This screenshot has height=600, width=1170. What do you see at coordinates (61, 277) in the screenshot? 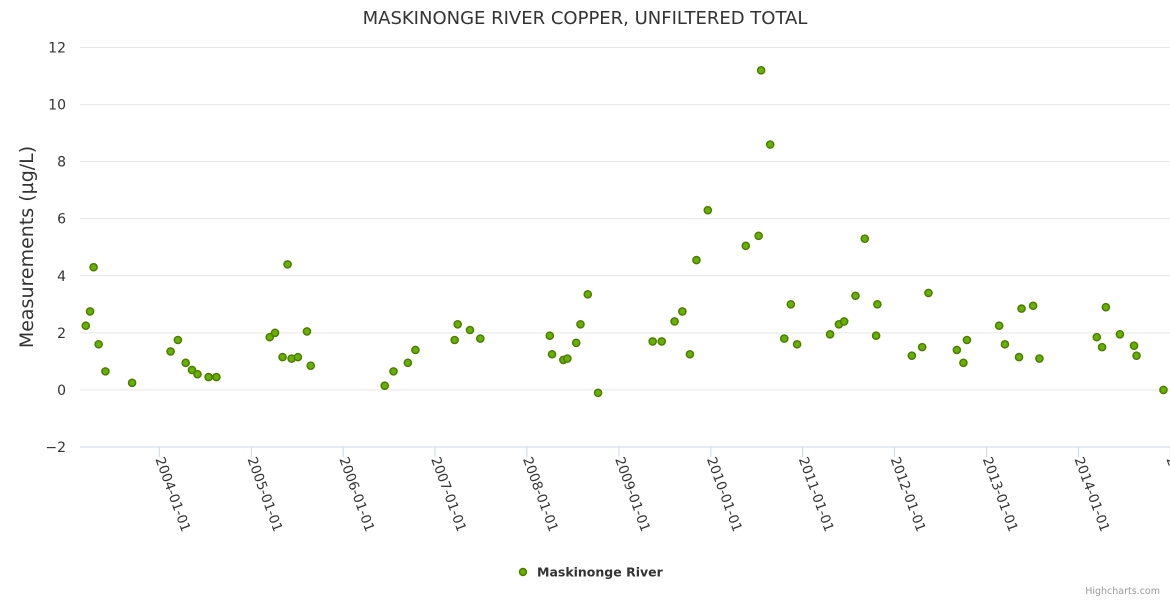
I see `y-tick-label: 4` at bounding box center [61, 277].